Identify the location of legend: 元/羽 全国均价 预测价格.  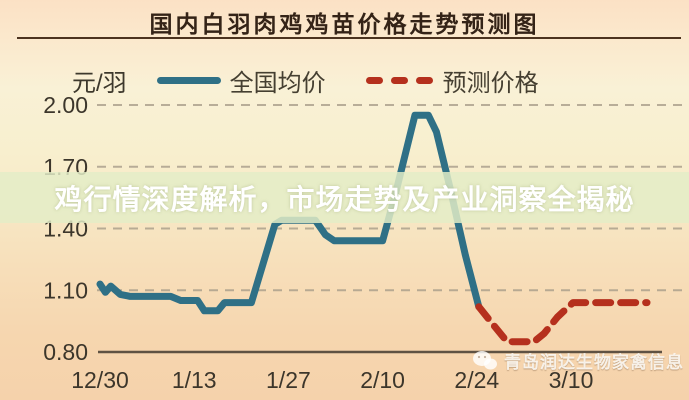
(325, 80).